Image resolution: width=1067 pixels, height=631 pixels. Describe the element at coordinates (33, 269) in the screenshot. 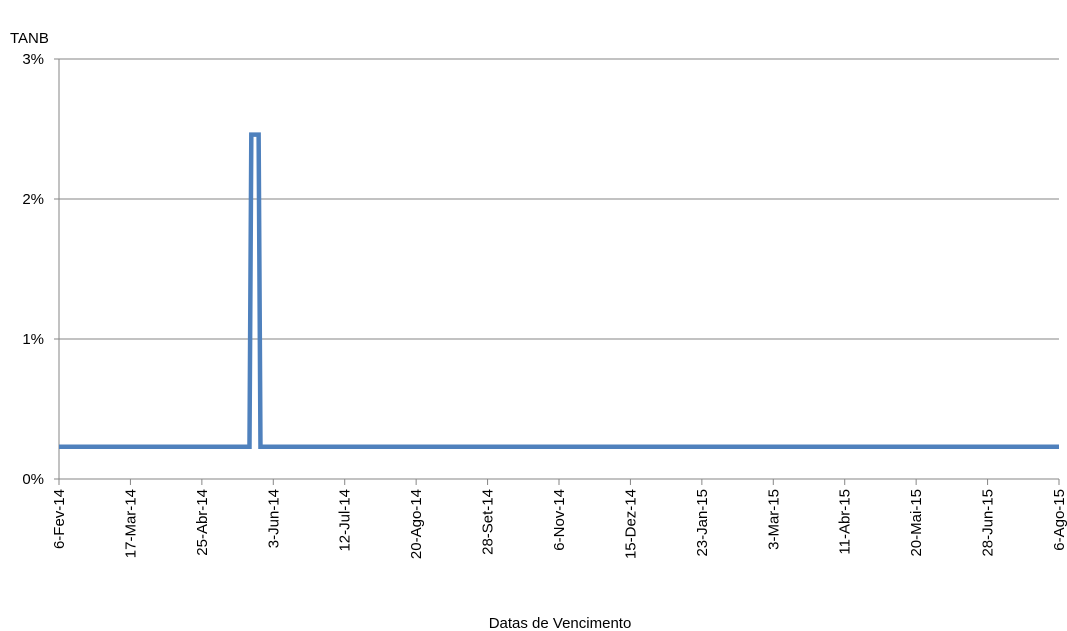

I see `y-axis-ticks: 0% 1% 2% 3%` at that location.